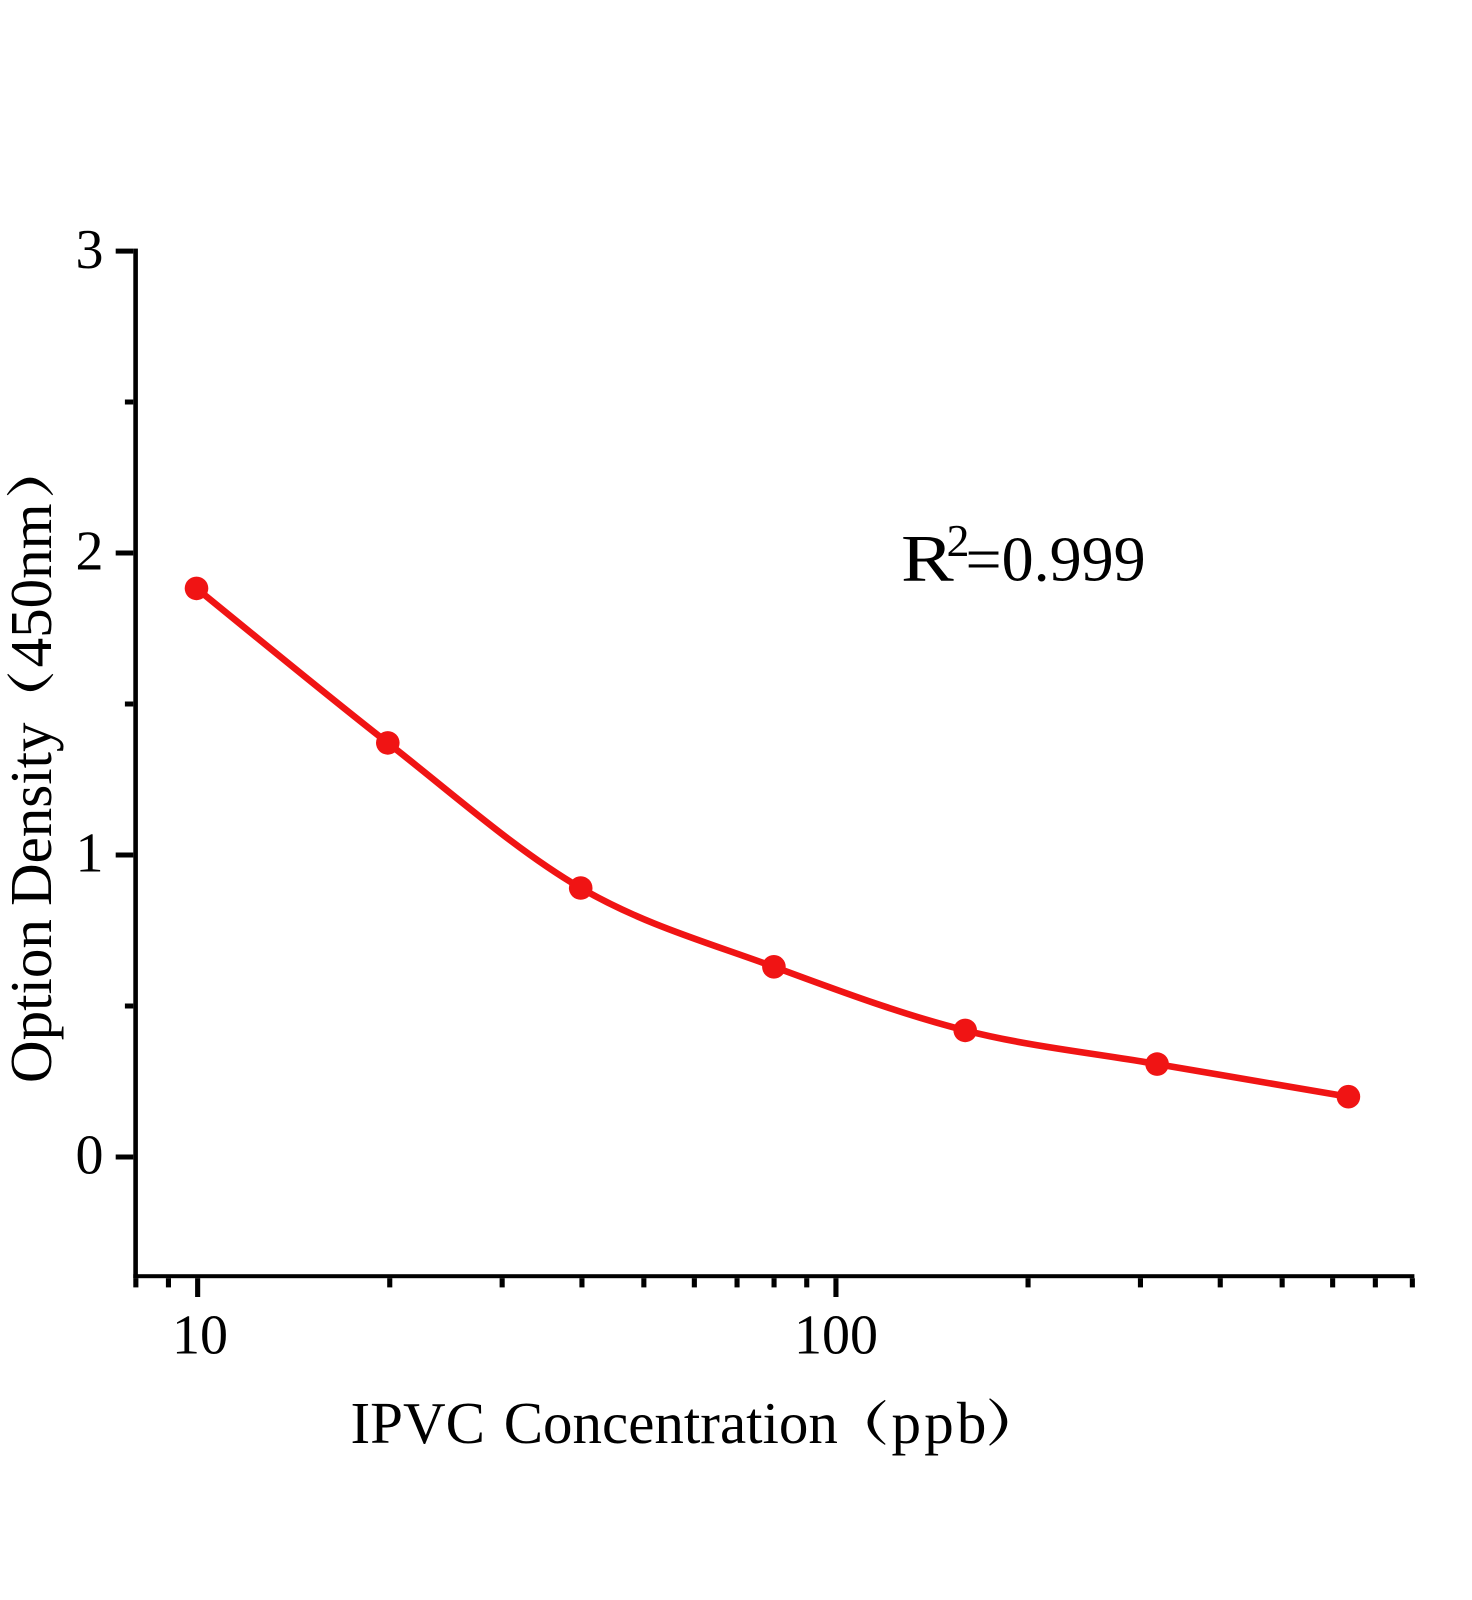  What do you see at coordinates (927, 558) in the screenshot?
I see `svg-text: R` at bounding box center [927, 558].